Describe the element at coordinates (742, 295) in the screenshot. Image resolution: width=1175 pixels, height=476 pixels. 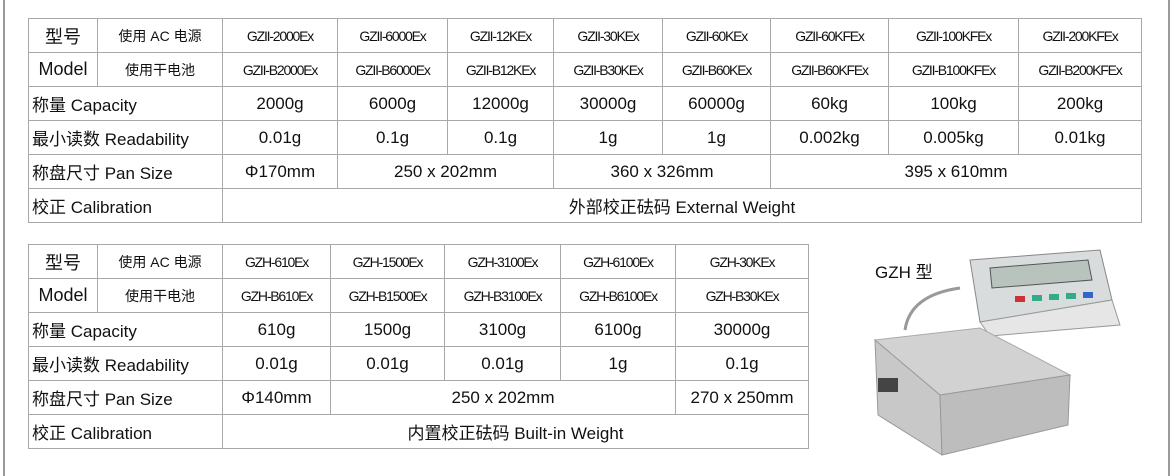
I see `model-cell: GZH-B30KEx` at that location.